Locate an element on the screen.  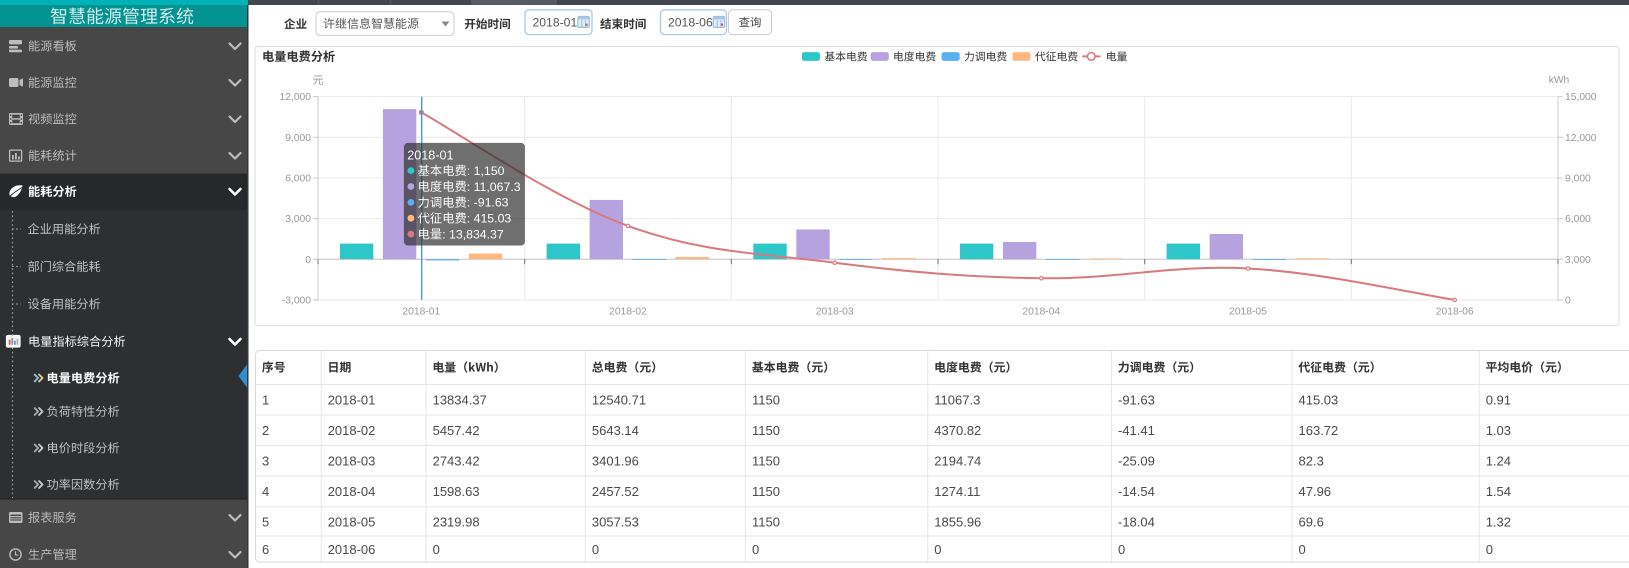
svg-text: 1598.63 is located at coordinates (456, 491).